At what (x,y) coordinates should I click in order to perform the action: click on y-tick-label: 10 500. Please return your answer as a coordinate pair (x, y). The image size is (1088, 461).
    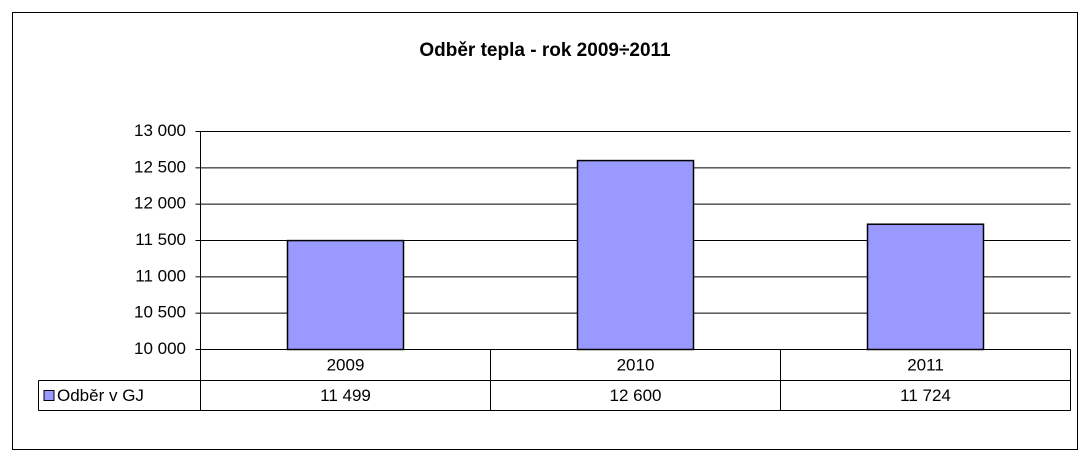
    Looking at the image, I should click on (160, 312).